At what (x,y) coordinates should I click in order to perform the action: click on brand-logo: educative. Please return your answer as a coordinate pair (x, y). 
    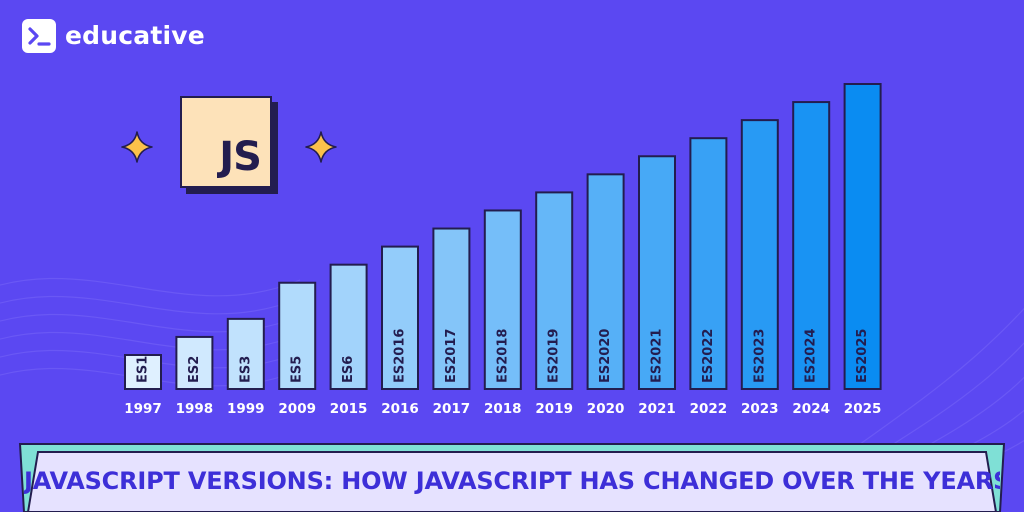
    Looking at the image, I should click on (113, 36).